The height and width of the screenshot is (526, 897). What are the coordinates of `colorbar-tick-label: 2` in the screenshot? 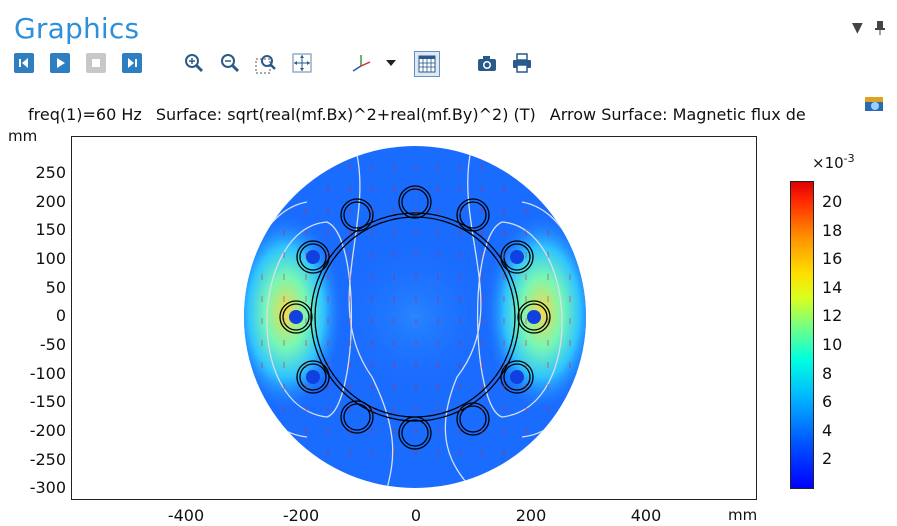 It's located at (827, 459).